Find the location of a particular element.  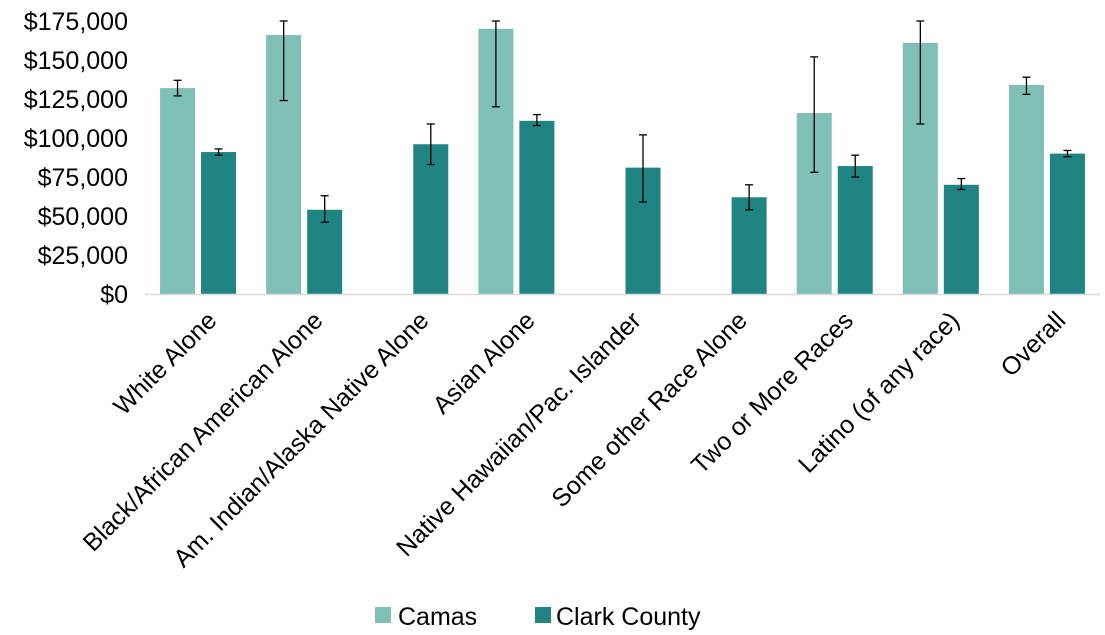

x-tick-label: Overall is located at coordinates (1033, 344).